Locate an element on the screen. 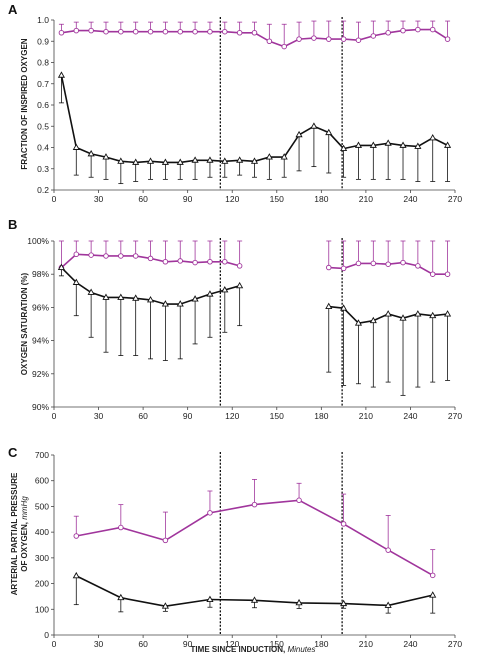 The height and width of the screenshot is (659, 477). panel-a-xtick-label: 150 is located at coordinates (277, 199).